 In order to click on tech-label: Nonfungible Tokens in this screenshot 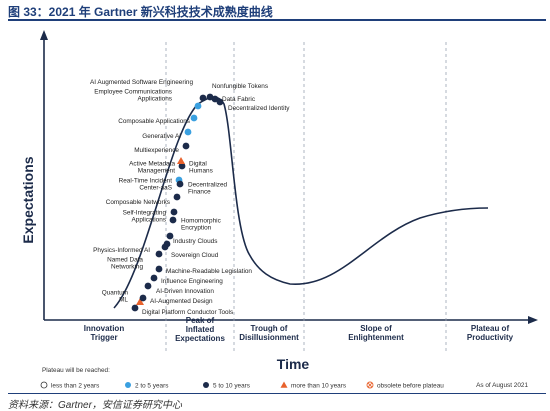, I will do `click(240, 86)`.